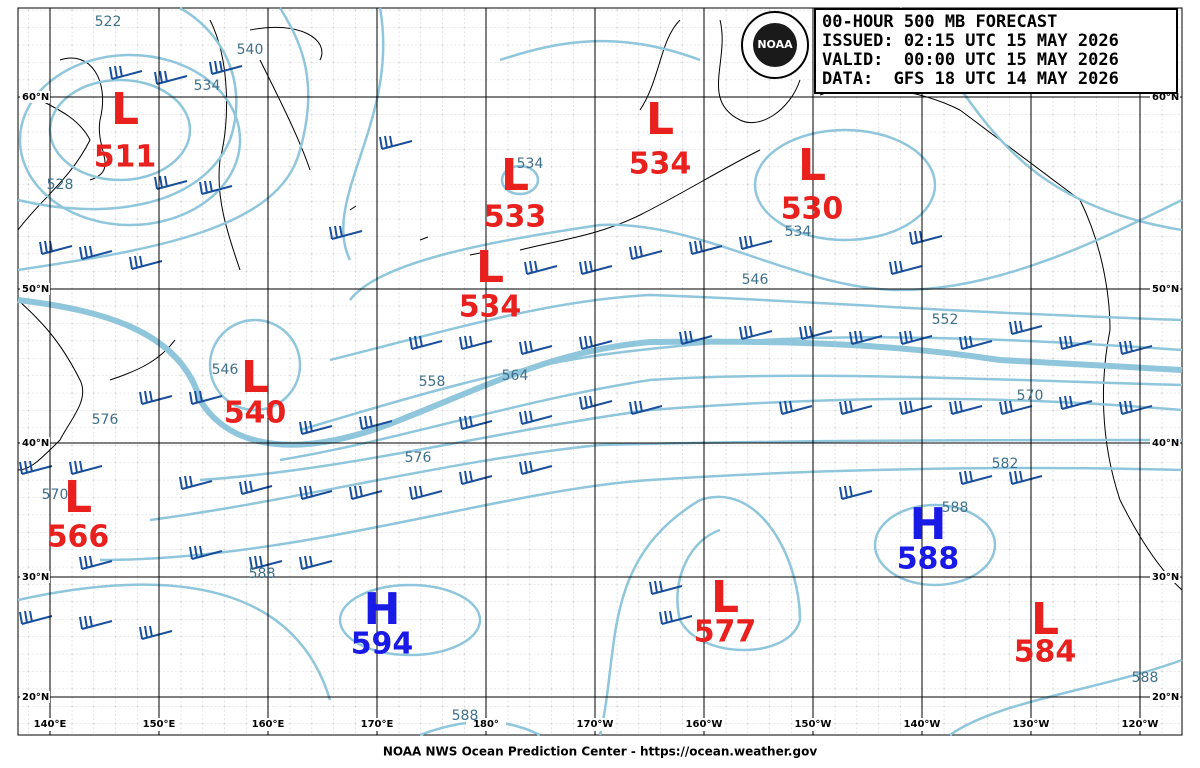  Describe the element at coordinates (55, 495) in the screenshot. I see `contour-label: 570` at that location.